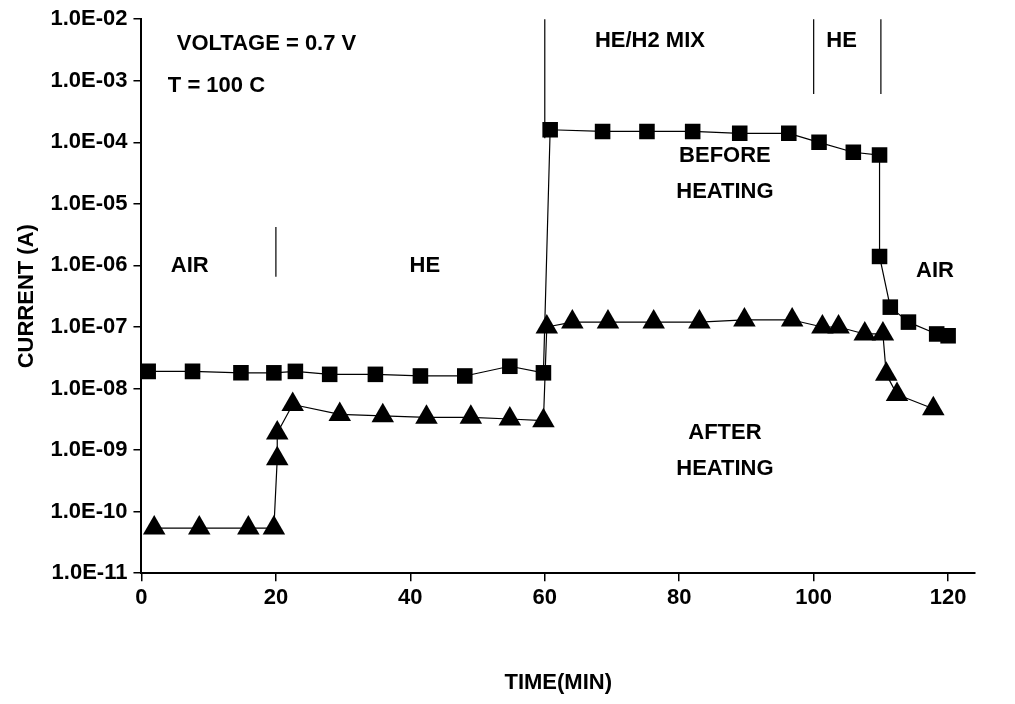 The image size is (1015, 704). I want to click on y-tick-label: 1.0E-03, so click(89, 79).